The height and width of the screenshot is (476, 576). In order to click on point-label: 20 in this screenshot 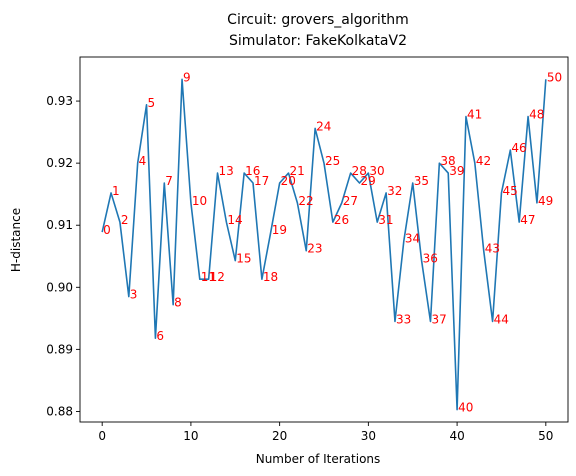, I will do `click(288, 181)`.